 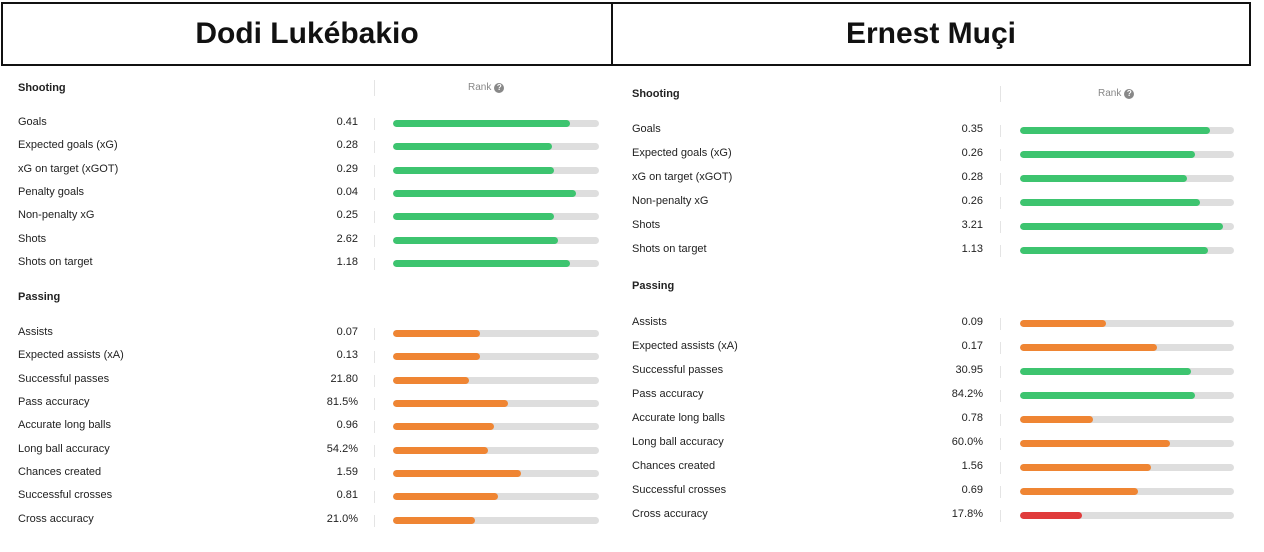 I want to click on stat-row: Shots 3.21, so click(x=932, y=227).